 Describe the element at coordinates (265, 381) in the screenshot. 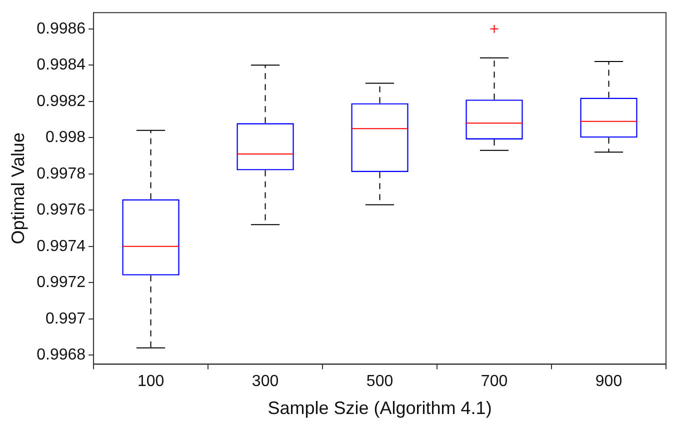

I see `x-tick-label: 300` at that location.